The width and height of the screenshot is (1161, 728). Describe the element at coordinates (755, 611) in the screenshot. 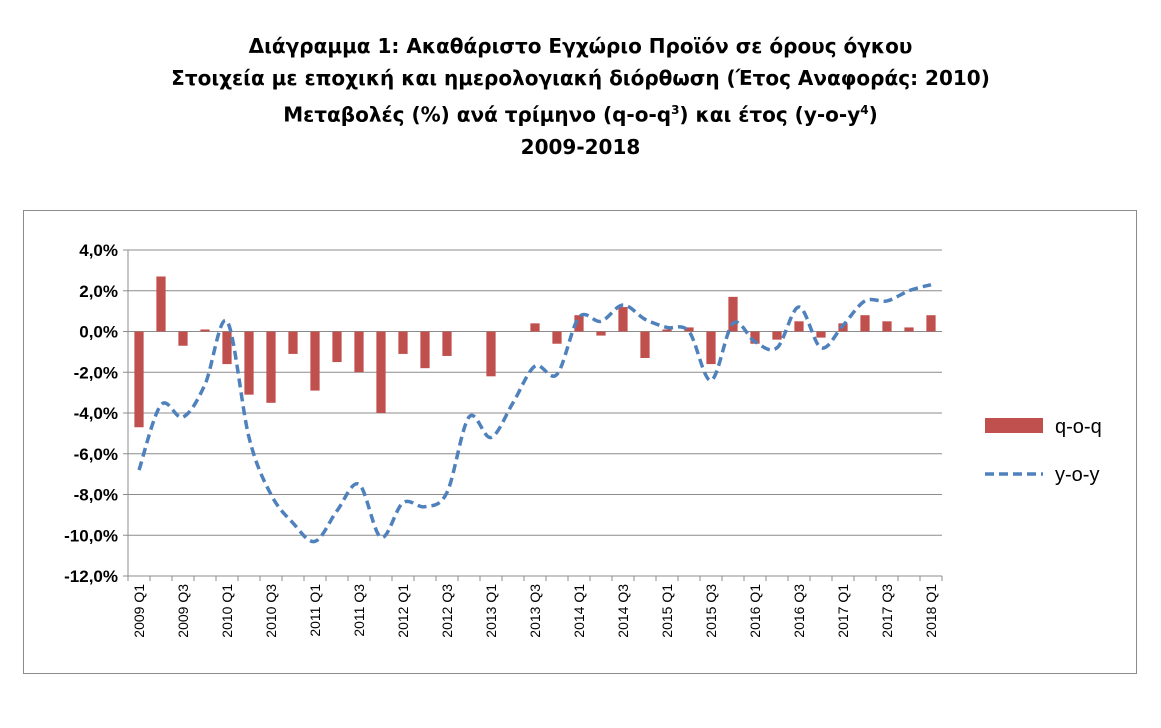

I see `x-tick-label: 2016 Q1` at that location.